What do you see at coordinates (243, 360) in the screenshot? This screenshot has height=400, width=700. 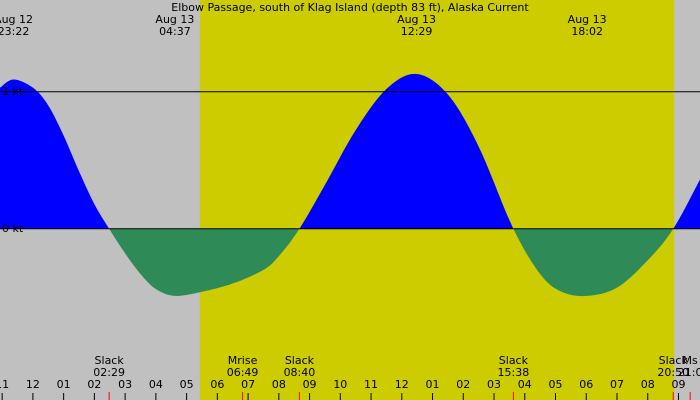 I see `event-label: Mrise` at bounding box center [243, 360].